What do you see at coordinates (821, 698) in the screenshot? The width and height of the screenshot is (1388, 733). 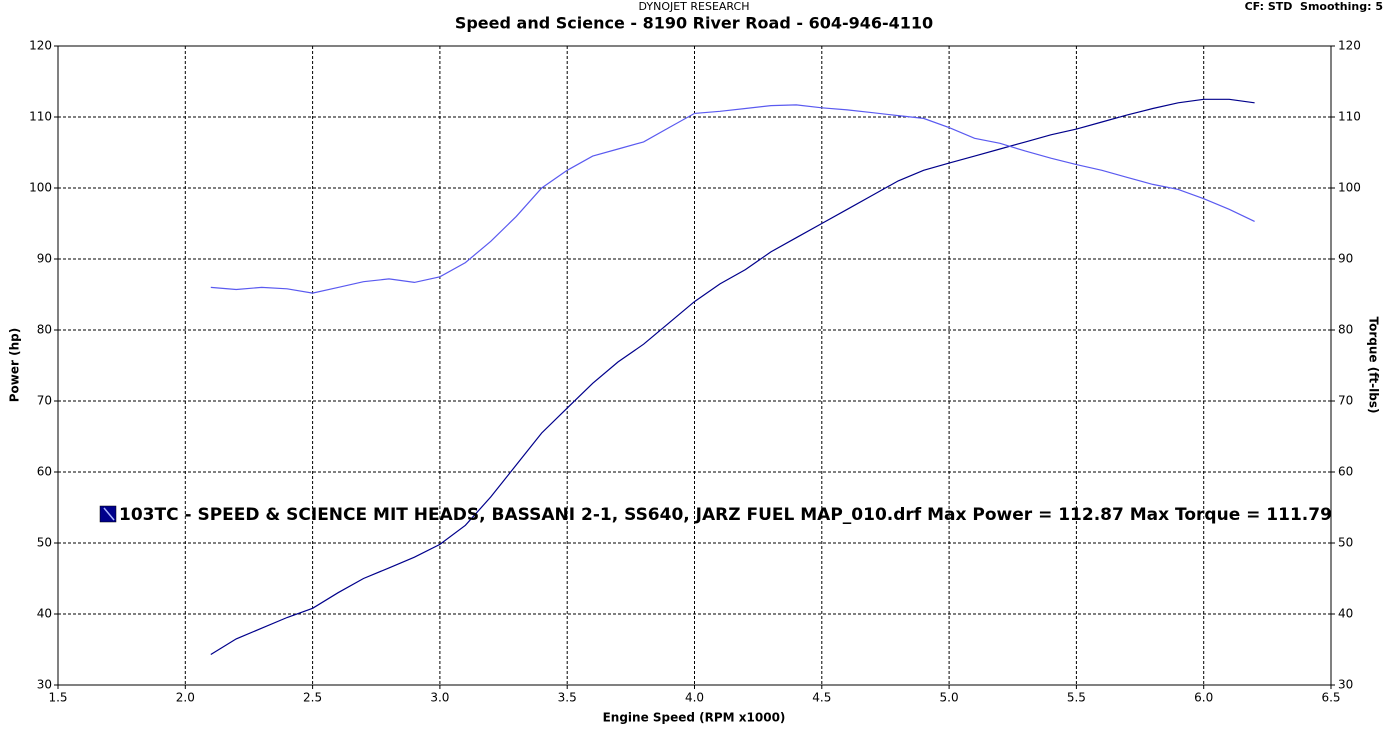 I see `x-tick-label: 4.5` at bounding box center [821, 698].